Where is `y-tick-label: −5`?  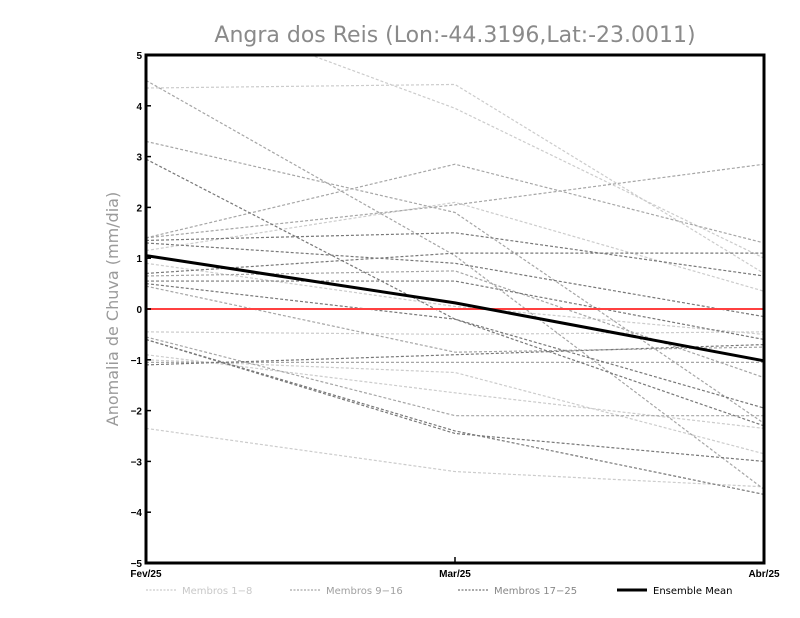 y-tick-label: −5 is located at coordinates (137, 564).